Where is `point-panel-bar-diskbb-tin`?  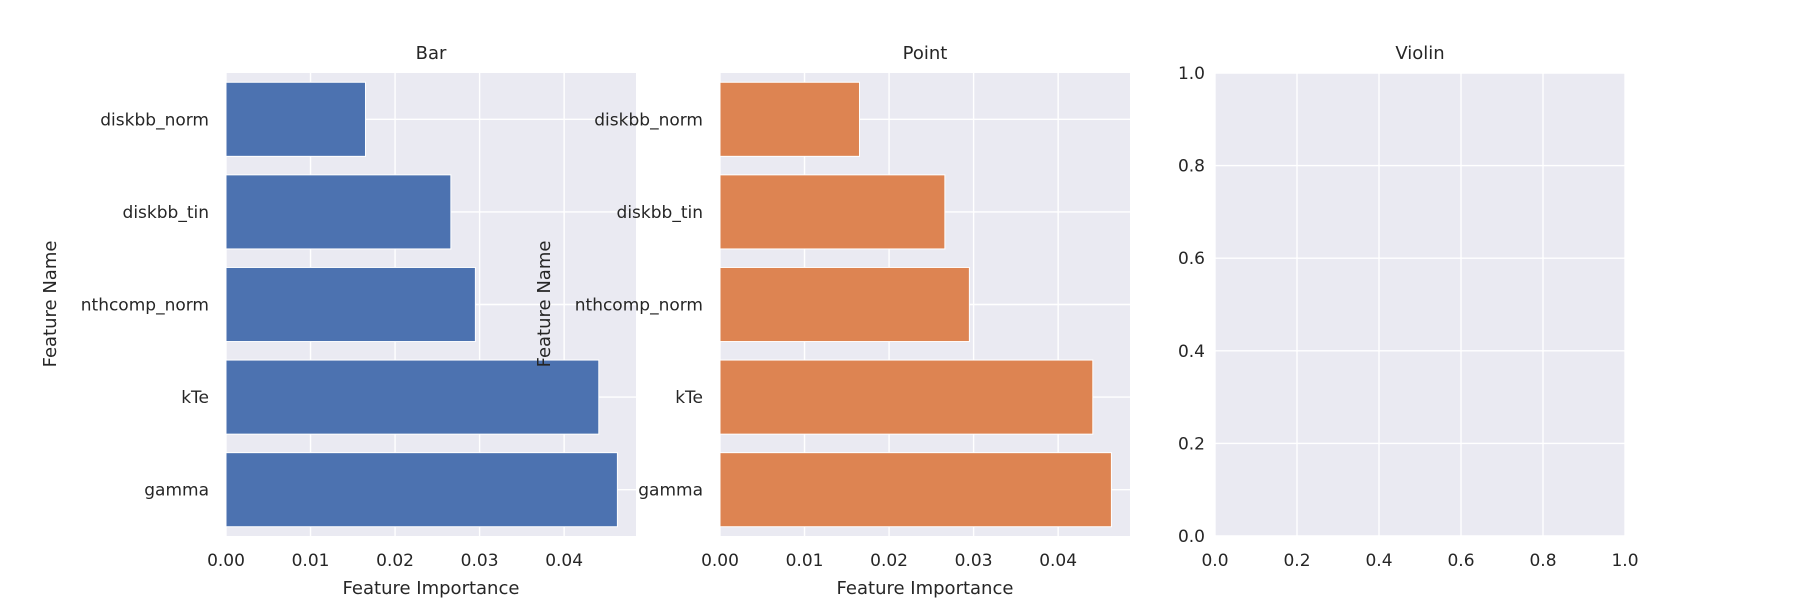 point-panel-bar-diskbb-tin is located at coordinates (832, 212).